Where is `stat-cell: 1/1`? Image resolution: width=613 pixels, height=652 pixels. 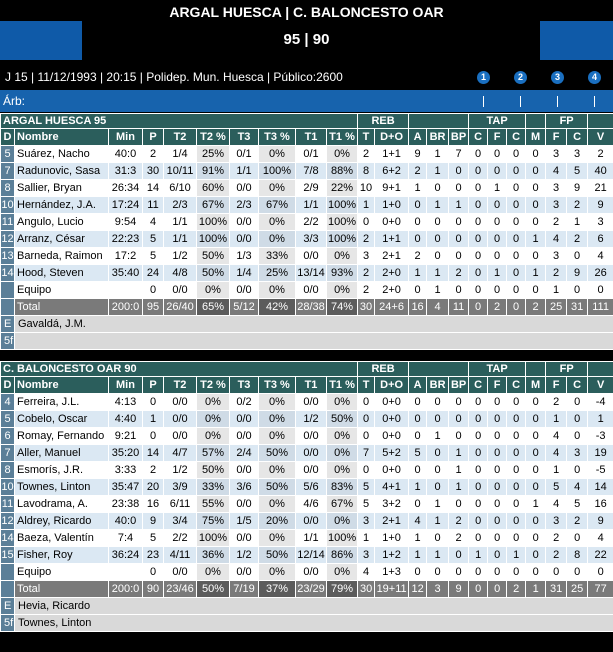
stat-cell: 1/1 is located at coordinates (180, 222).